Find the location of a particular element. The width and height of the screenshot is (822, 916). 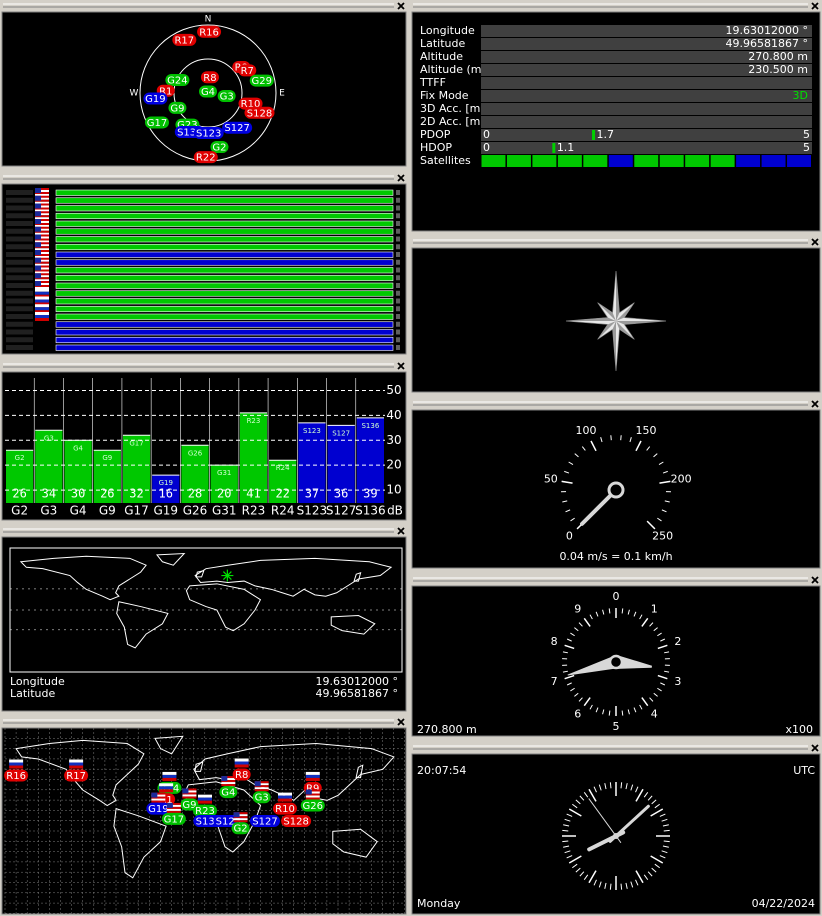

snr-bar-name: R24 is located at coordinates (283, 468).